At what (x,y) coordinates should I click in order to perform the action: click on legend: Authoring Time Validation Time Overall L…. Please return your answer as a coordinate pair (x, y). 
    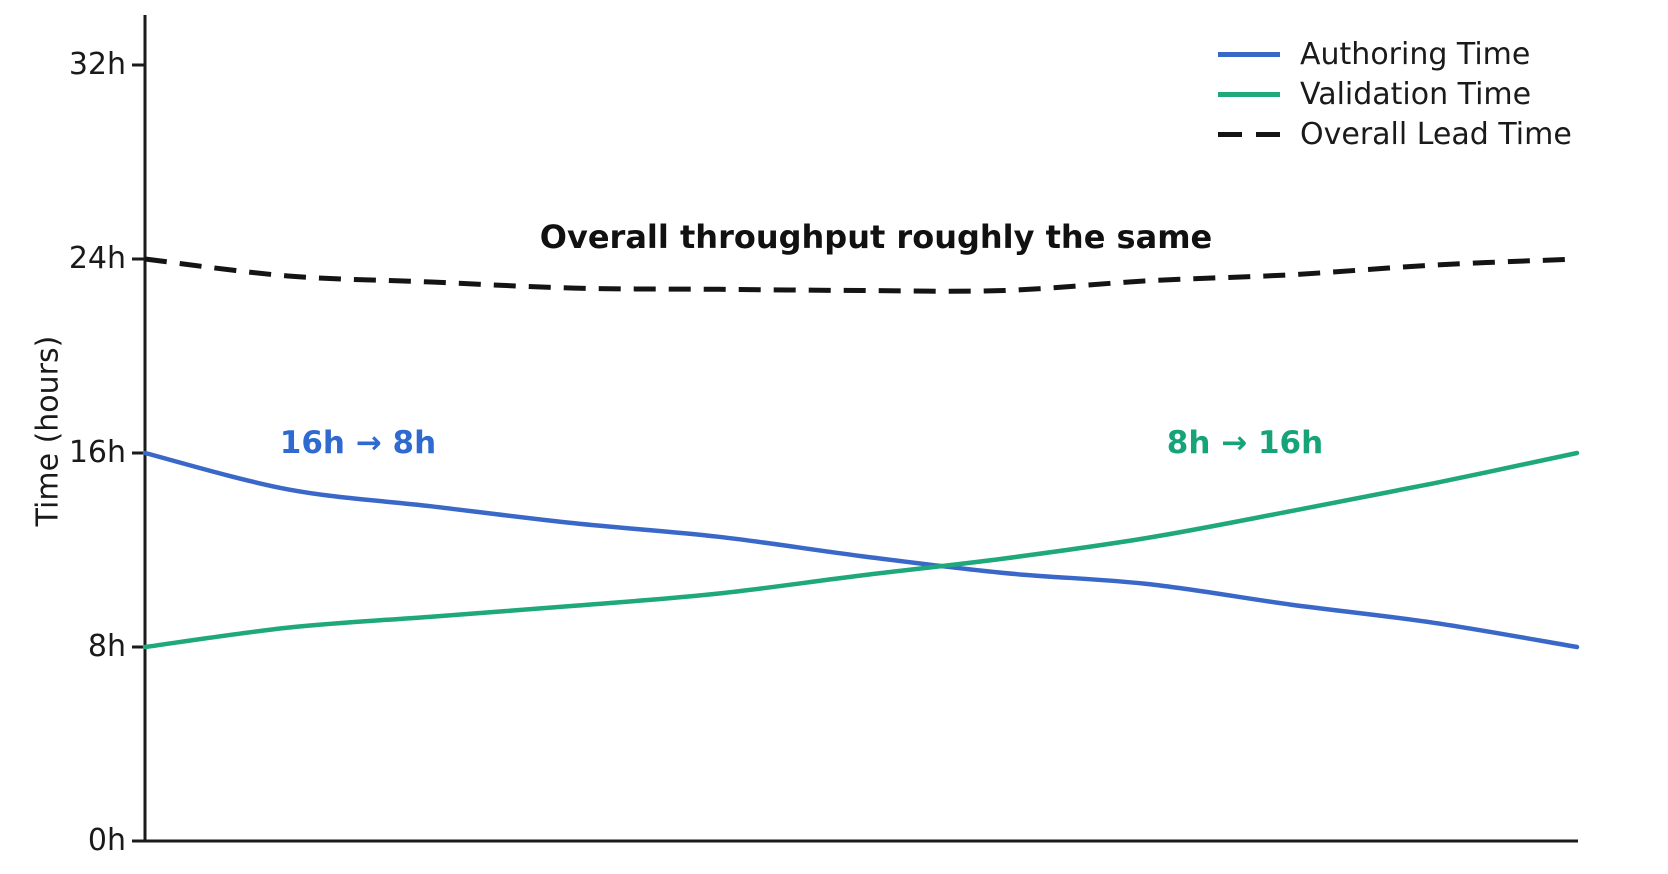
    Looking at the image, I should click on (1395, 94).